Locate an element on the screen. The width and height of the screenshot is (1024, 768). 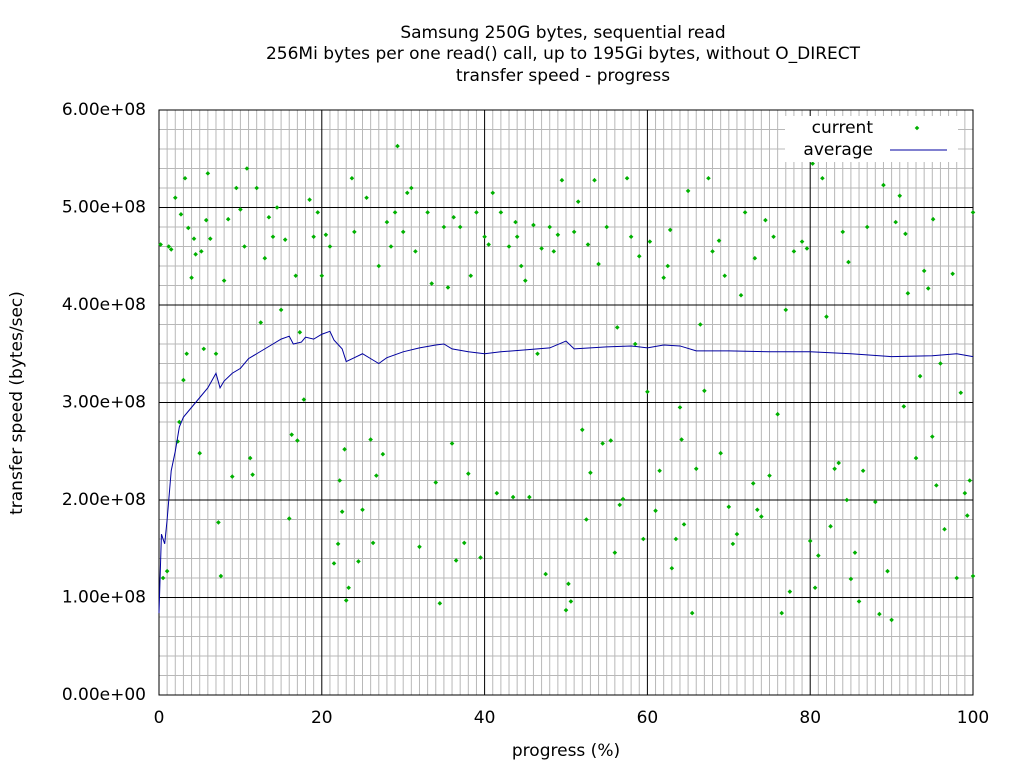
x-tick-label: 100 is located at coordinates (973, 718).